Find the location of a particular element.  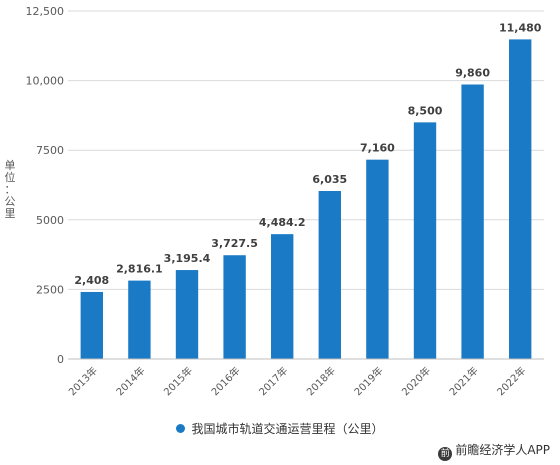

x-tick-label: 2020年 is located at coordinates (416, 381).